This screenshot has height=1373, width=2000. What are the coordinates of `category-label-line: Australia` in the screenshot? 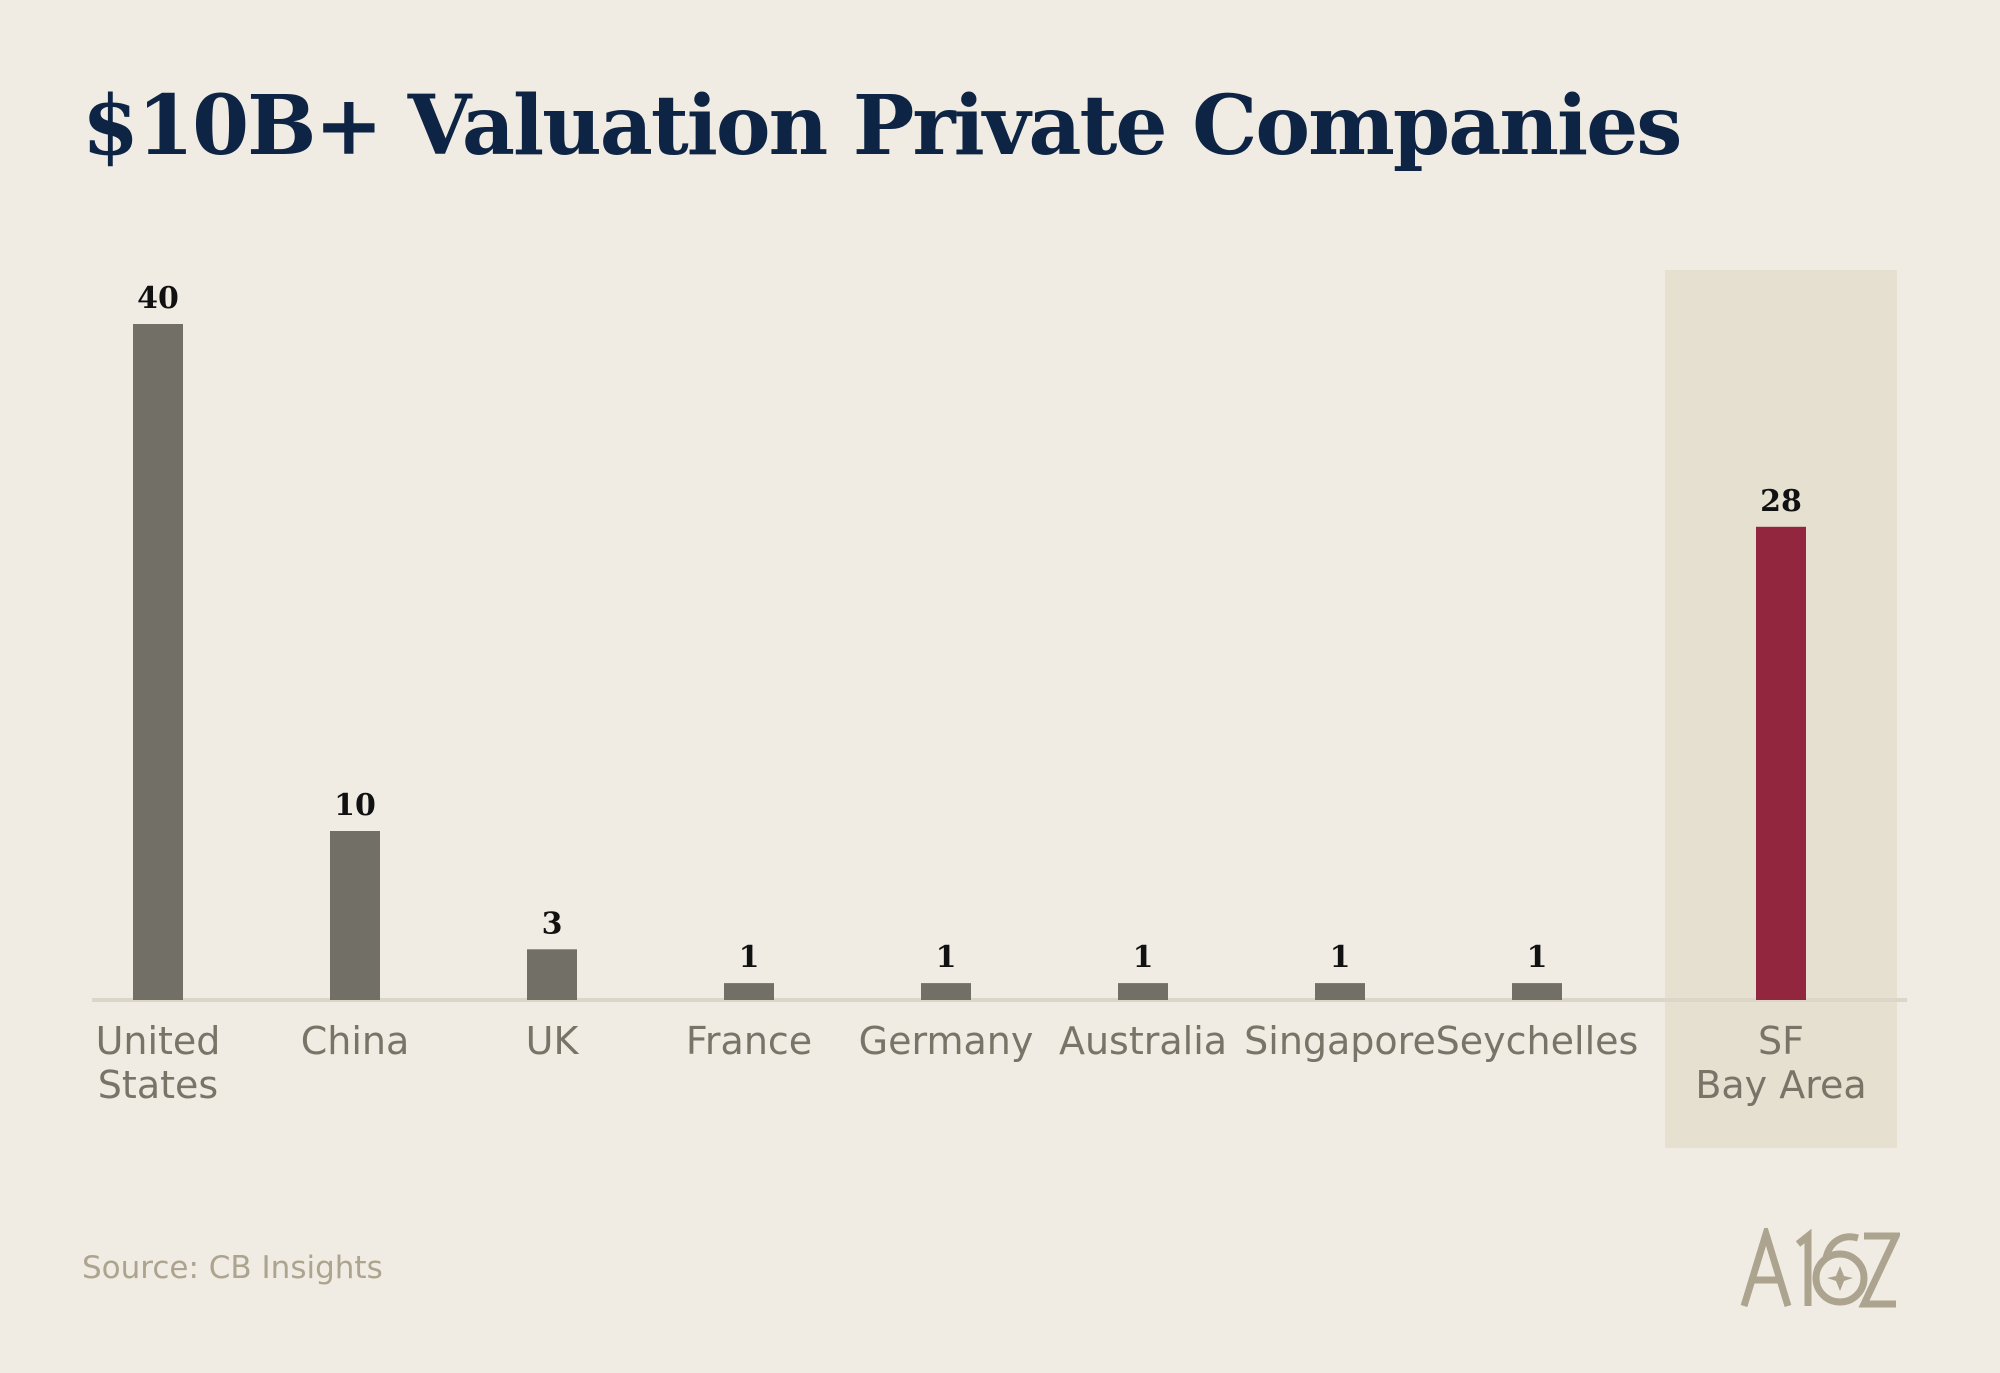 It's located at (1143, 1041).